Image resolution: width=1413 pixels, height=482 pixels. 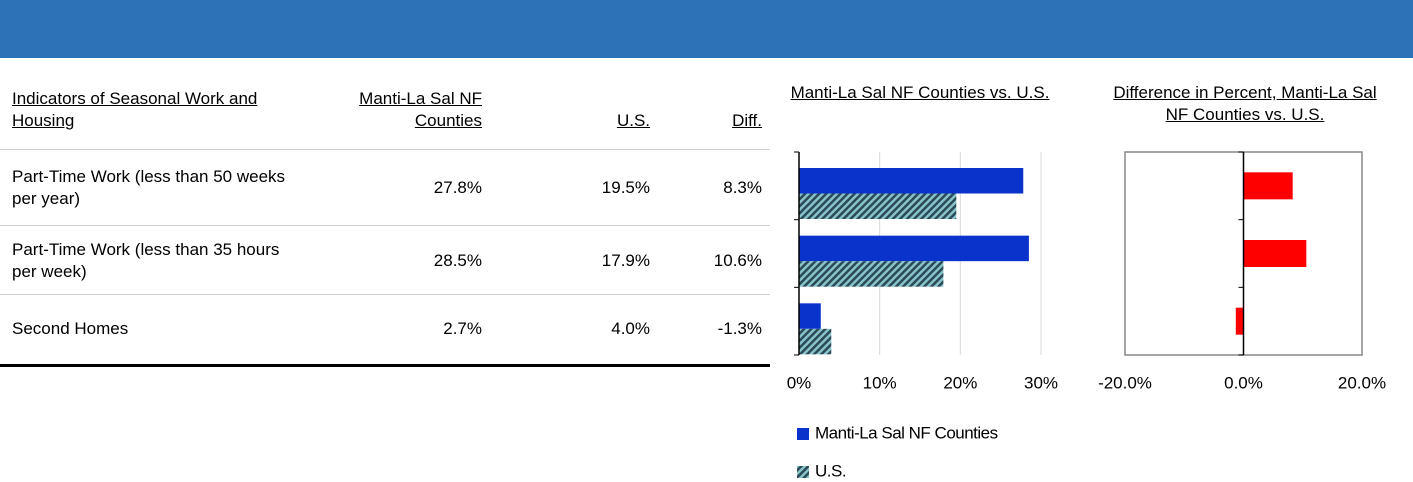 What do you see at coordinates (906, 432) in the screenshot?
I see `legend-label: Manti-La Sal NF Counties` at bounding box center [906, 432].